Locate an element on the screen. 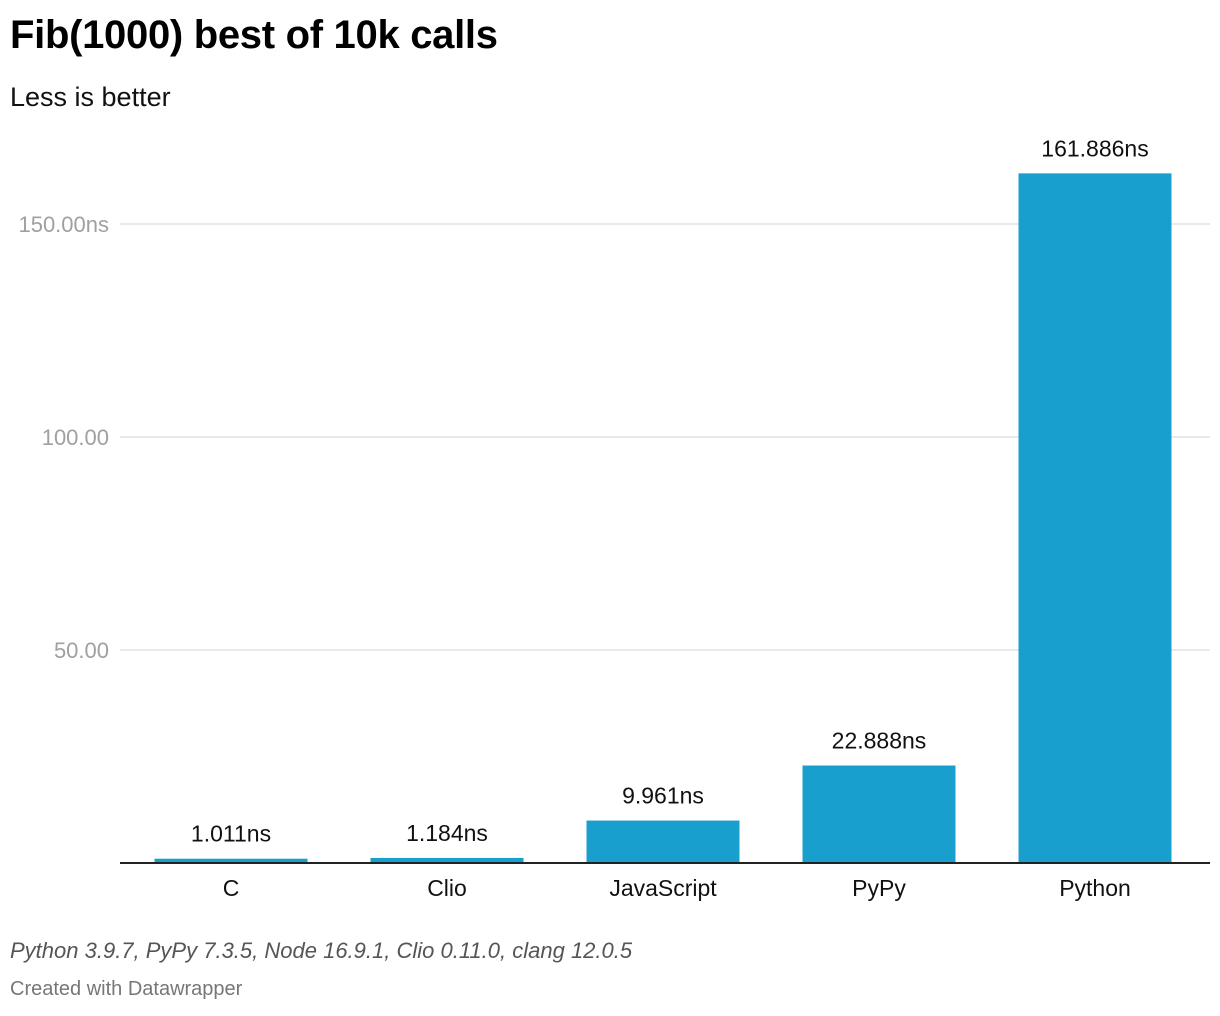 The width and height of the screenshot is (1220, 1016). bar-value-label: 161.886ns is located at coordinates (1094, 148).